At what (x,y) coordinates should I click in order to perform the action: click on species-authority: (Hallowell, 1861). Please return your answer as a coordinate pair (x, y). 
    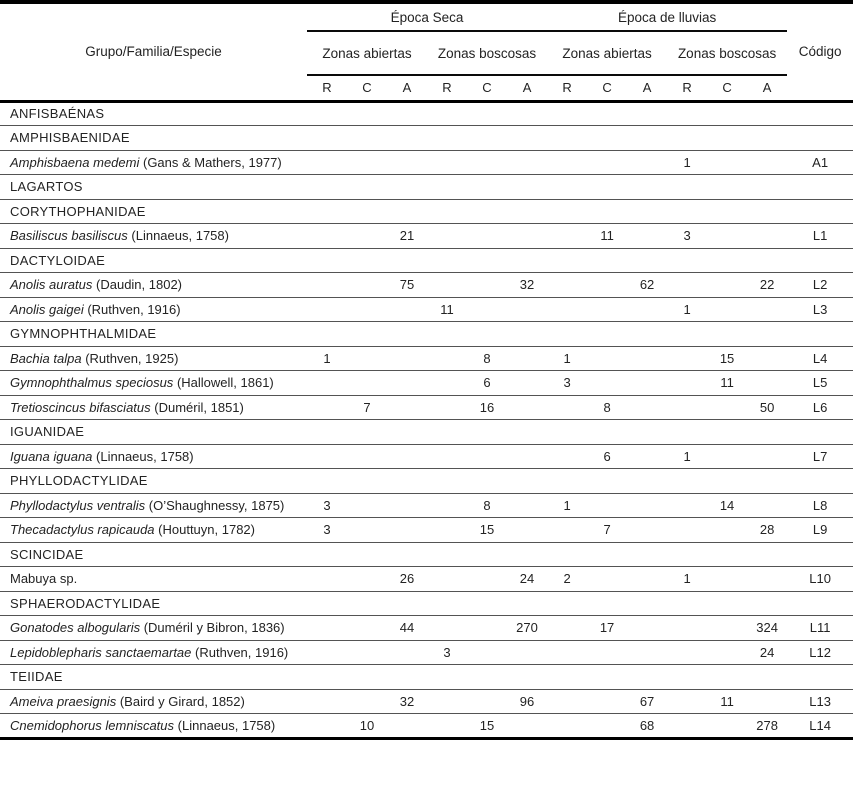
    Looking at the image, I should click on (225, 383).